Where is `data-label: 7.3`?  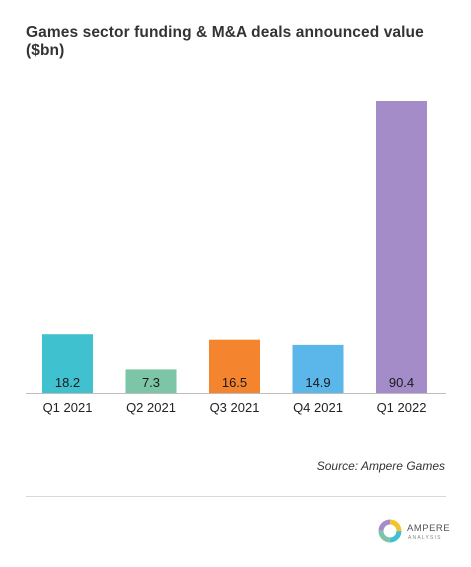 data-label: 7.3 is located at coordinates (151, 382).